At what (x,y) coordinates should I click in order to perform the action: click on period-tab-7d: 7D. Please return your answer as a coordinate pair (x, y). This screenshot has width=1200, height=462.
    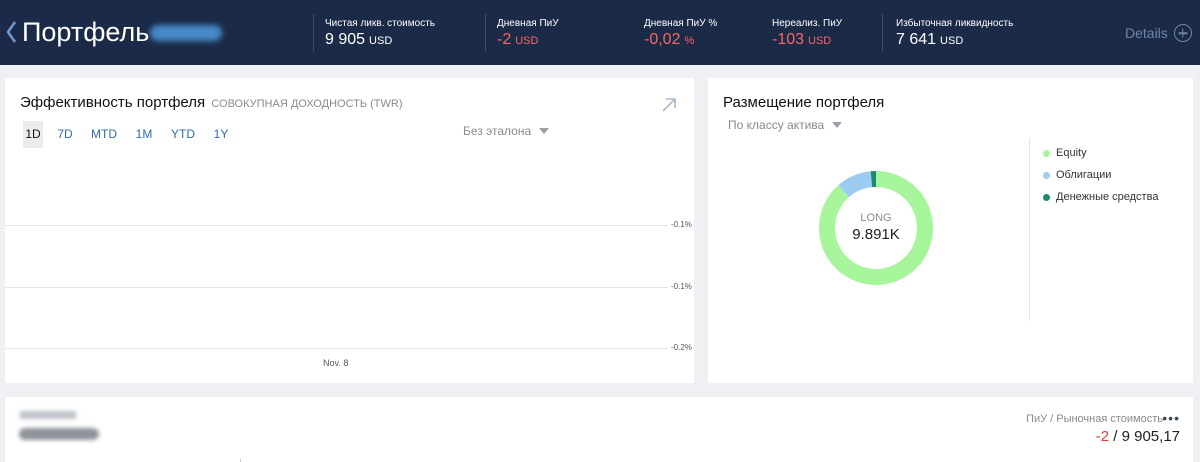
    Looking at the image, I should click on (65, 134).